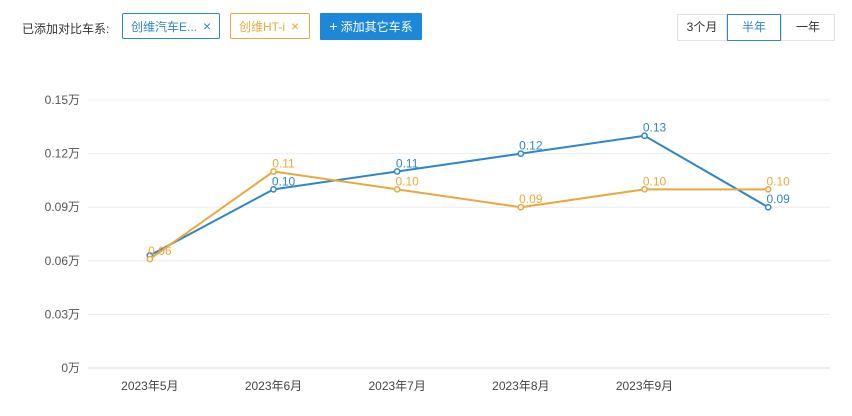  I want to click on add-series-button: + 添加其它车系, so click(371, 26).